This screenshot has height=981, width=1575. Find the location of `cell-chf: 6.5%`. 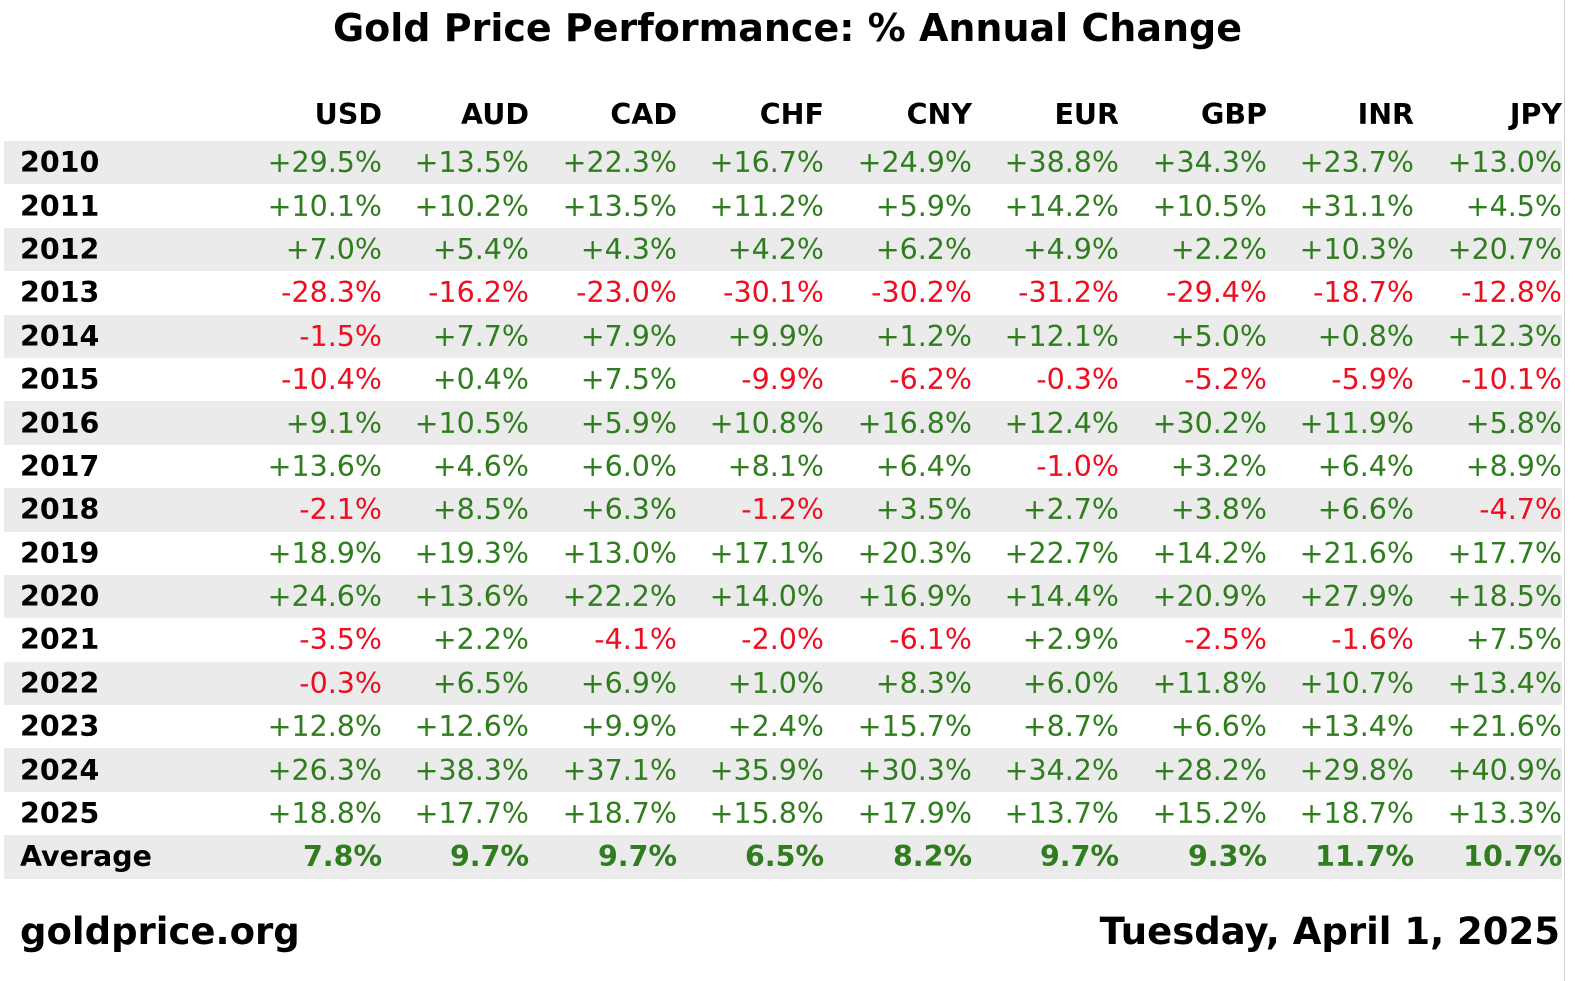

cell-chf: 6.5% is located at coordinates (784, 857).